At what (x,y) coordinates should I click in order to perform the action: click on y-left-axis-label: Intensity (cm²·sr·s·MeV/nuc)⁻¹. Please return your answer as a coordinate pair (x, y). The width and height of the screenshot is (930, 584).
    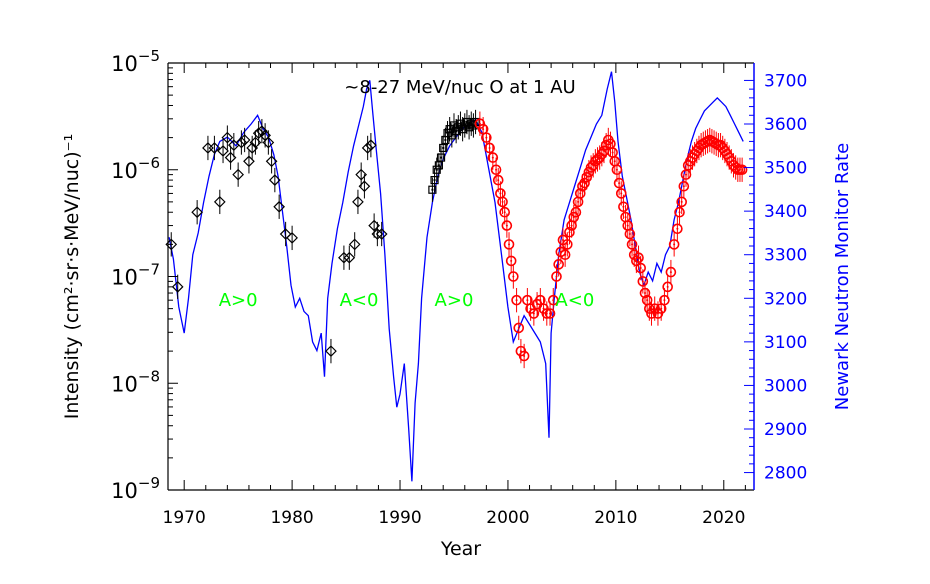
    Looking at the image, I should click on (72, 277).